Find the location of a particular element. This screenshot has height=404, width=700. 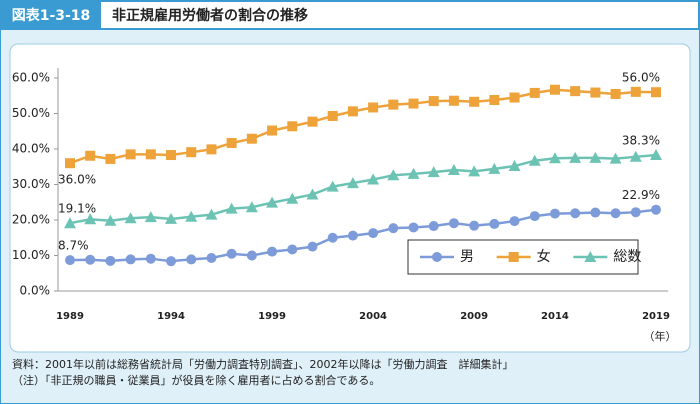

figure-label-bg is located at coordinates (51, 15).